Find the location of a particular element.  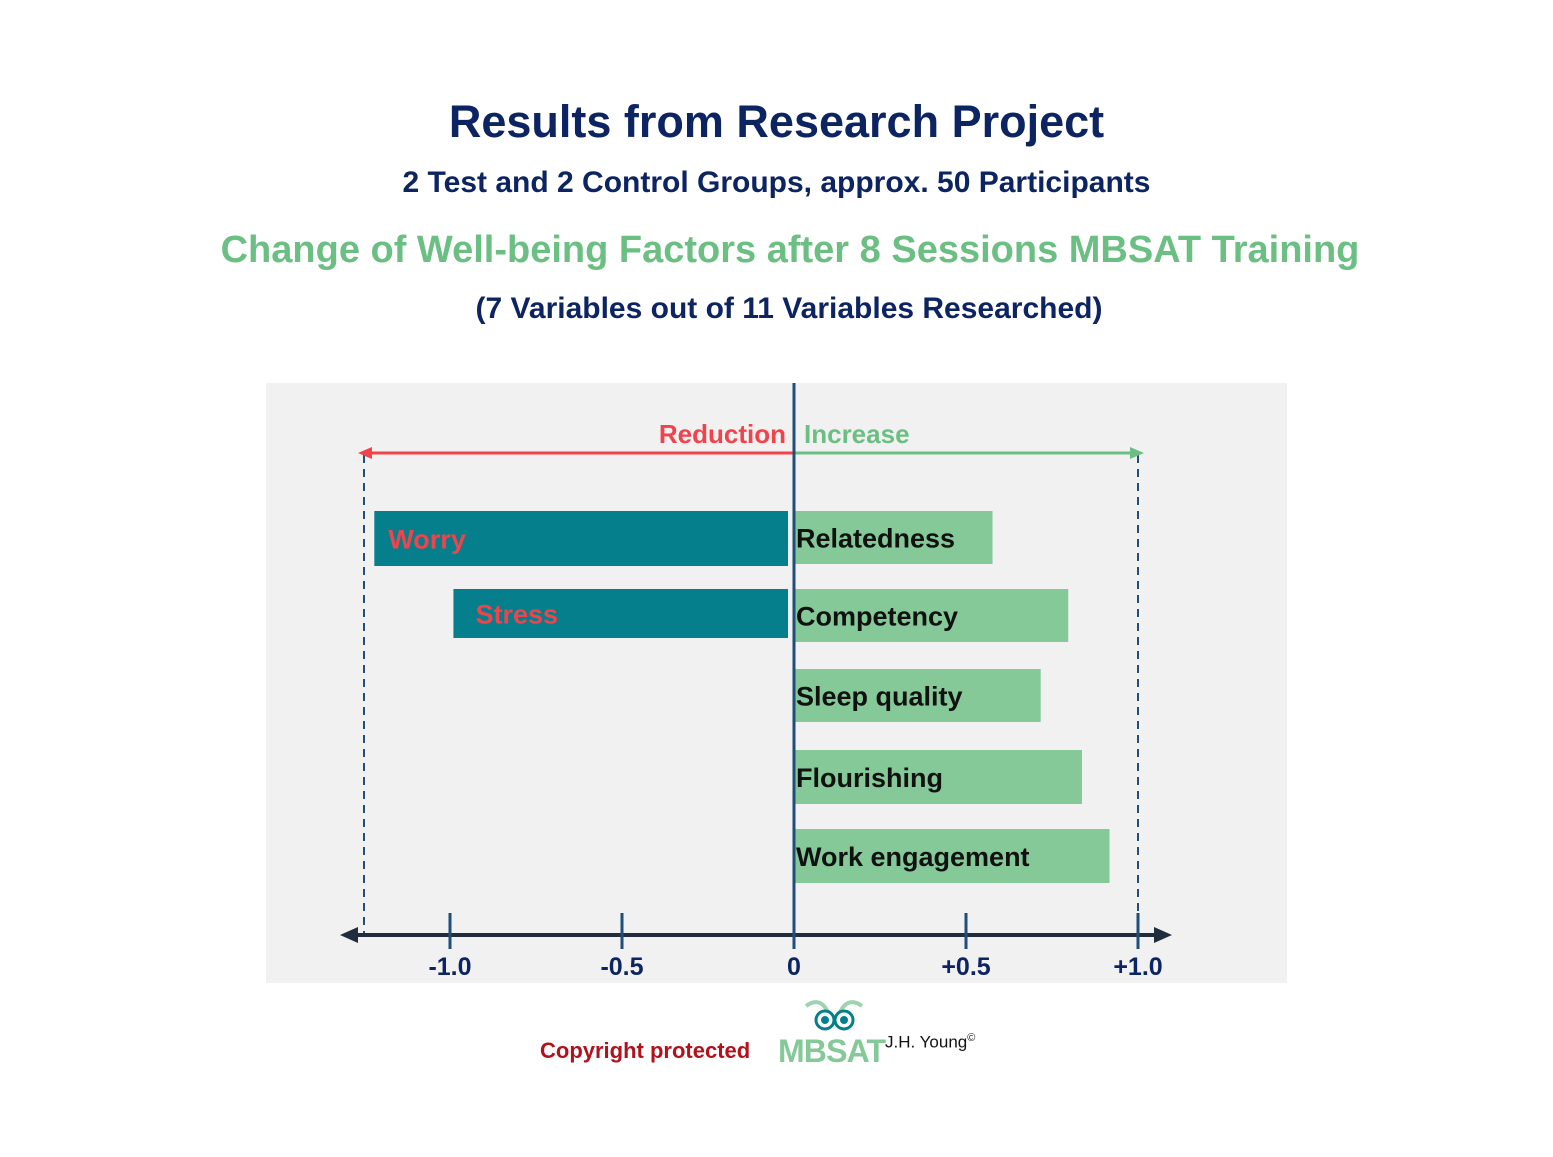

author-credit: J.H. Young© is located at coordinates (930, 1042).